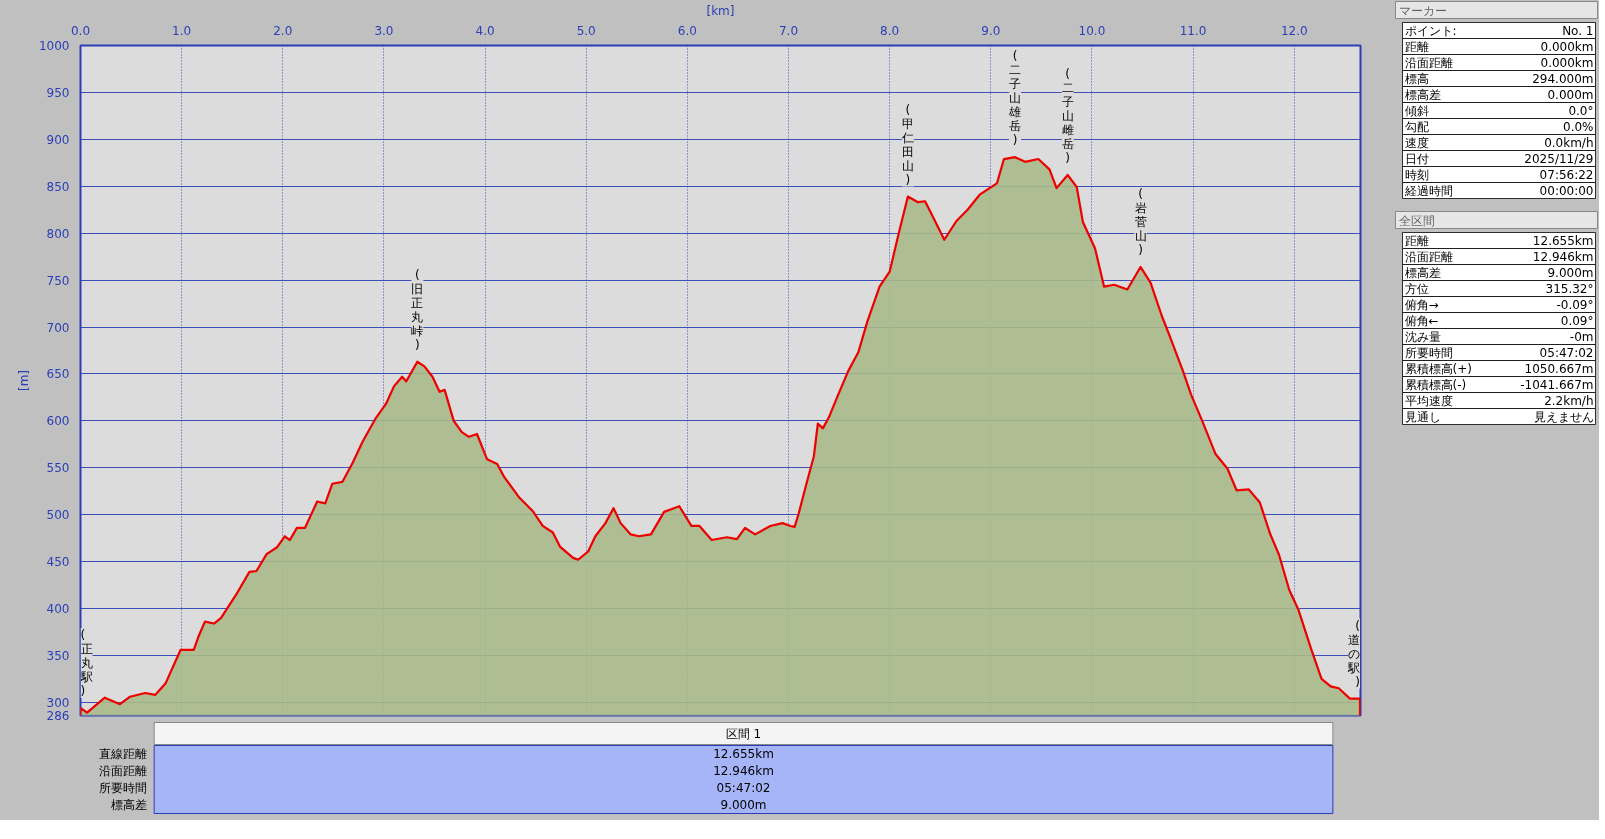 This screenshot has width=1605, height=839. I want to click on text: 俯角→, so click(1421, 304).